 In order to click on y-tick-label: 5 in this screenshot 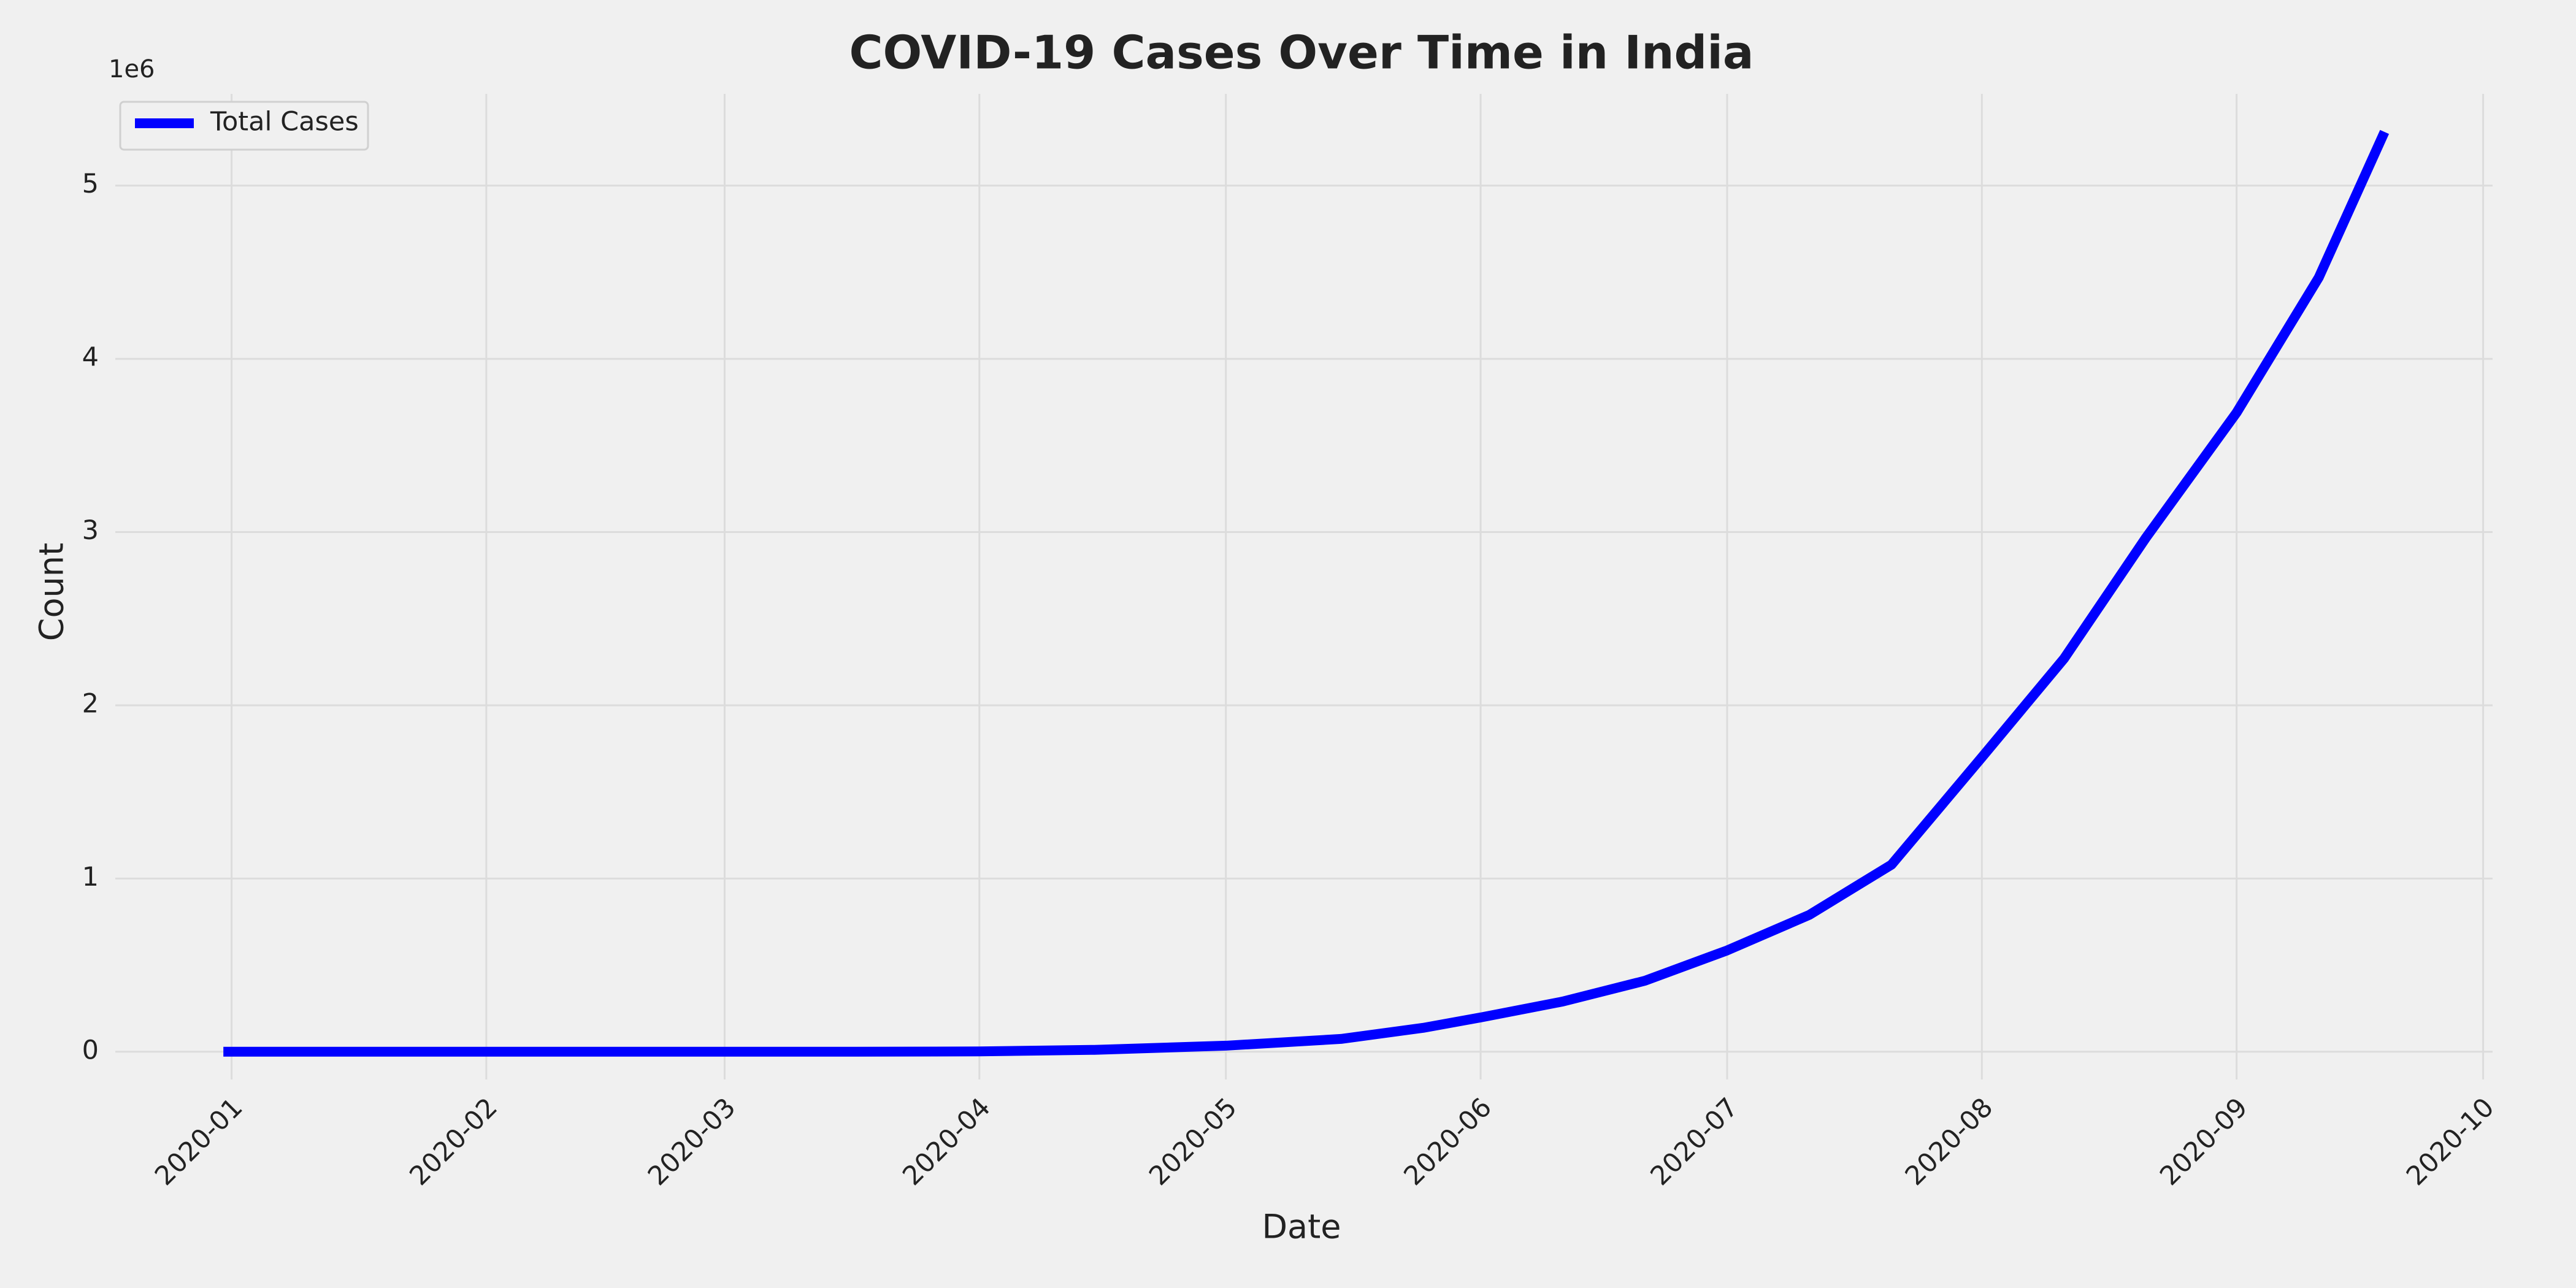, I will do `click(90, 184)`.